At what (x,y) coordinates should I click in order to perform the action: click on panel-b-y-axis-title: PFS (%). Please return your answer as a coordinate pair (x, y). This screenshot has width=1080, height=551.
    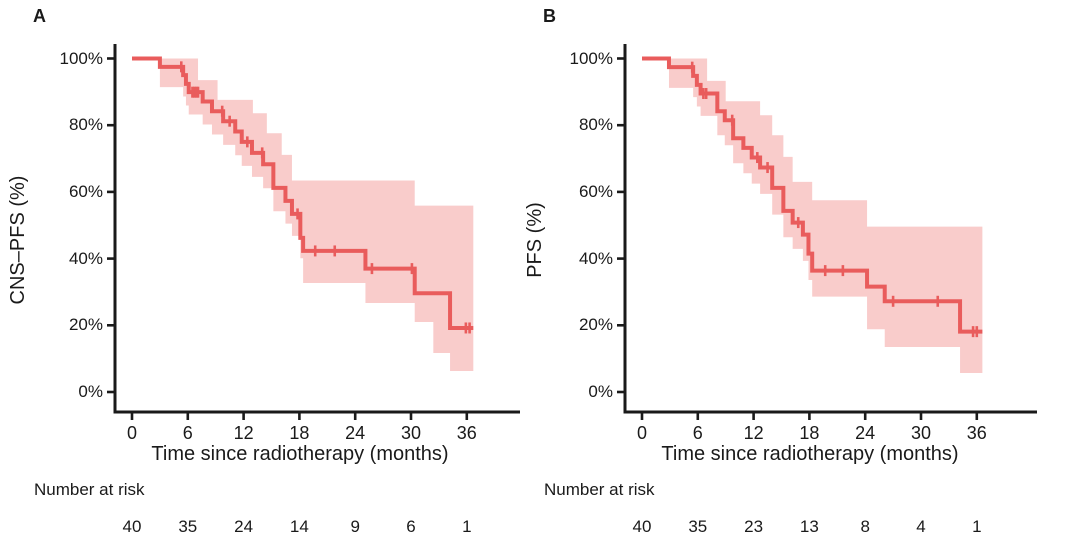
    Looking at the image, I should click on (535, 240).